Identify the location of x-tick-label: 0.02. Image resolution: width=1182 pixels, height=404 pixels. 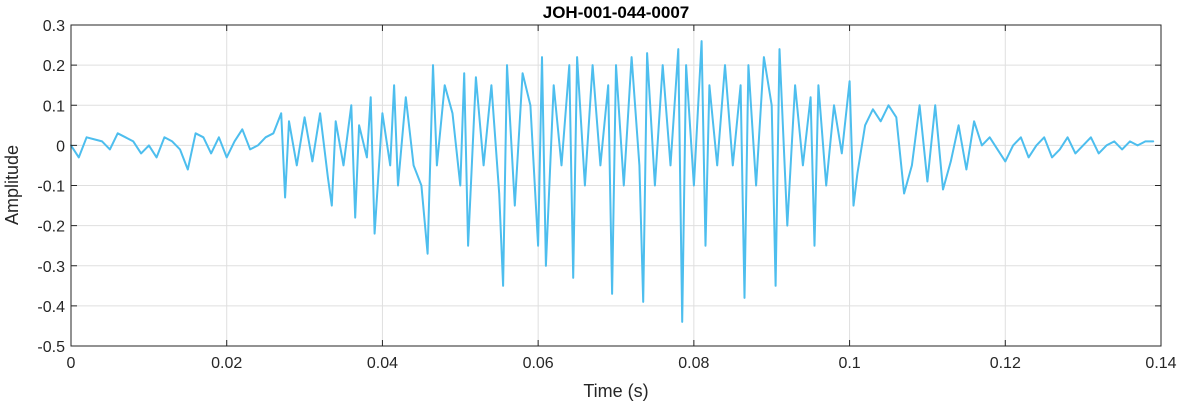
(226, 363).